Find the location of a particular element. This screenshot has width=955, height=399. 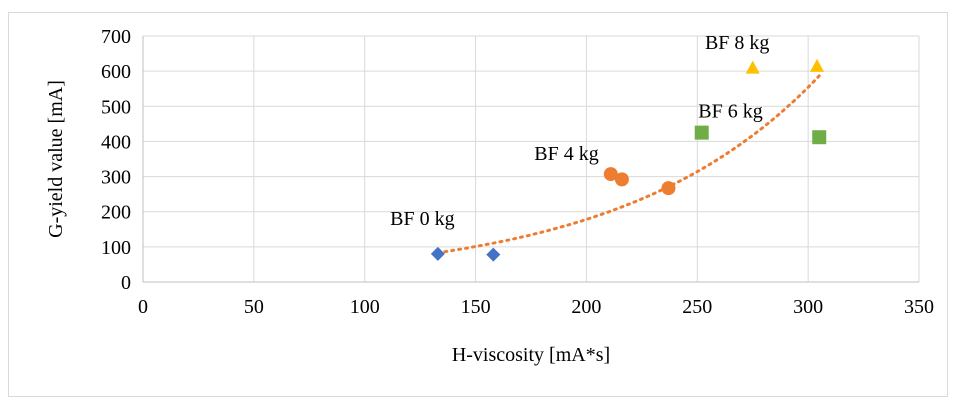

x-tick-label: 150 is located at coordinates (476, 307).